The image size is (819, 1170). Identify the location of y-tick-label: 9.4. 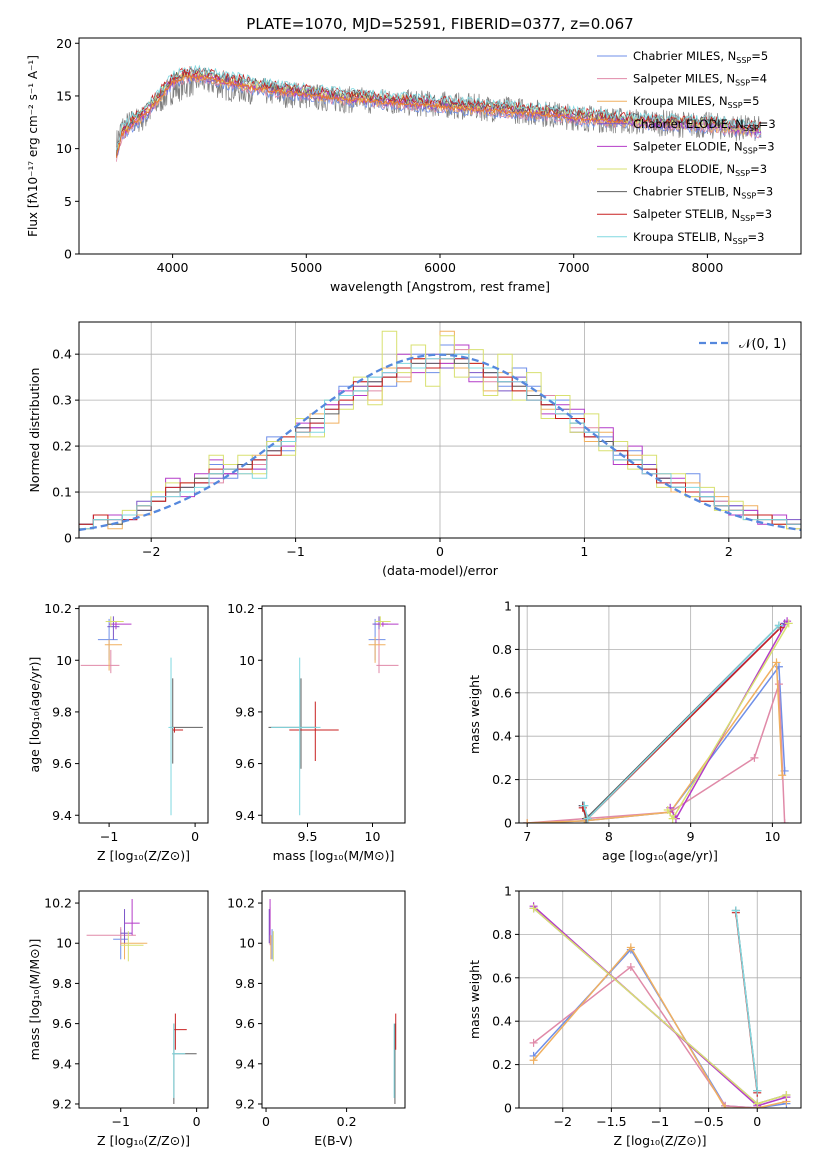
(245, 815).